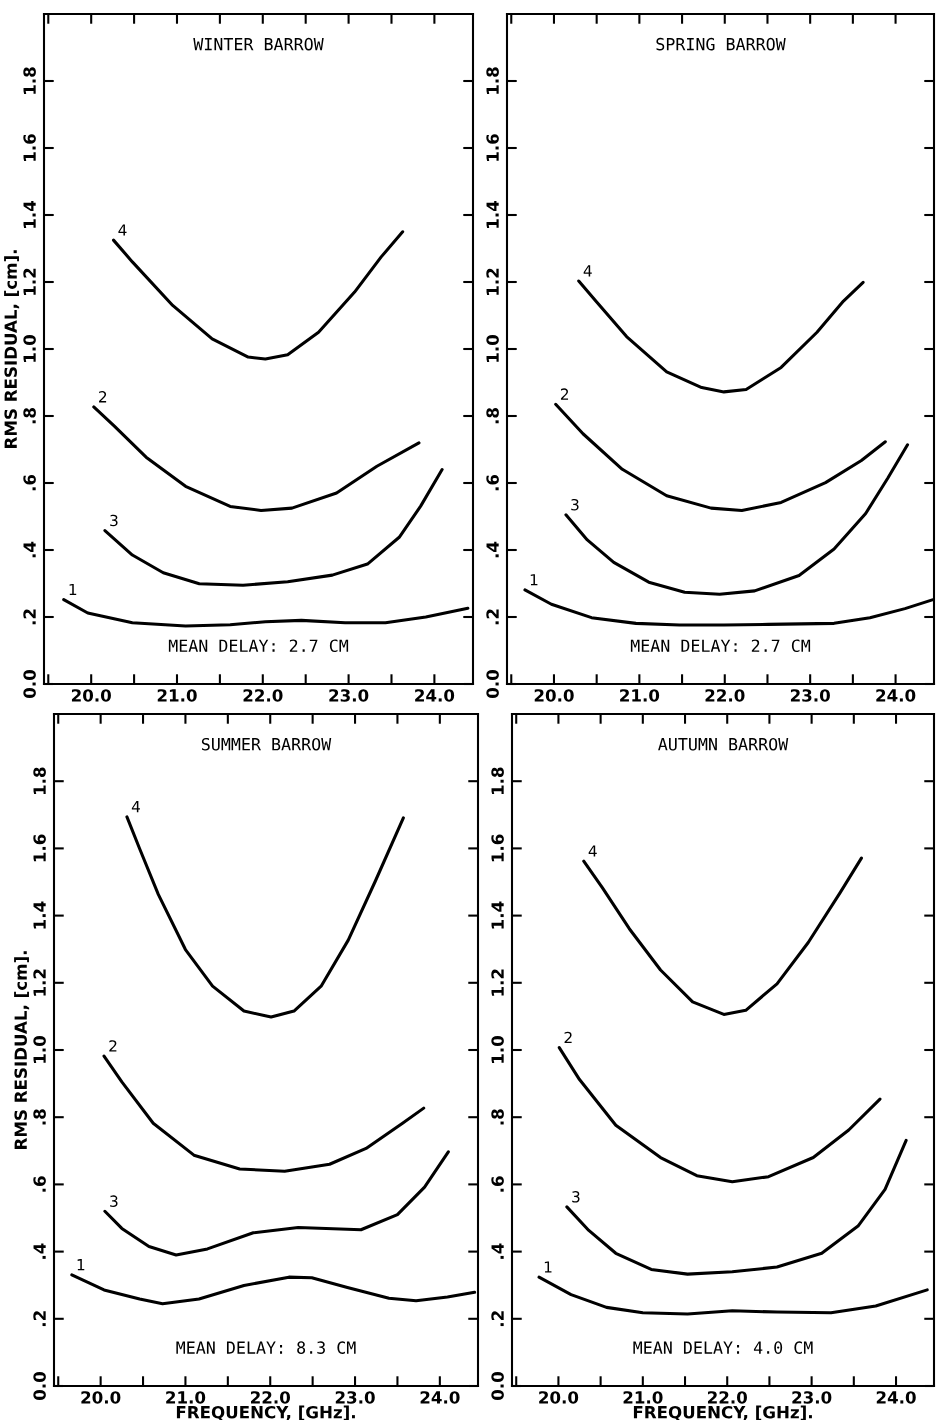 The height and width of the screenshot is (1420, 938). I want to click on text: SUMMER BARROW, so click(266, 744).